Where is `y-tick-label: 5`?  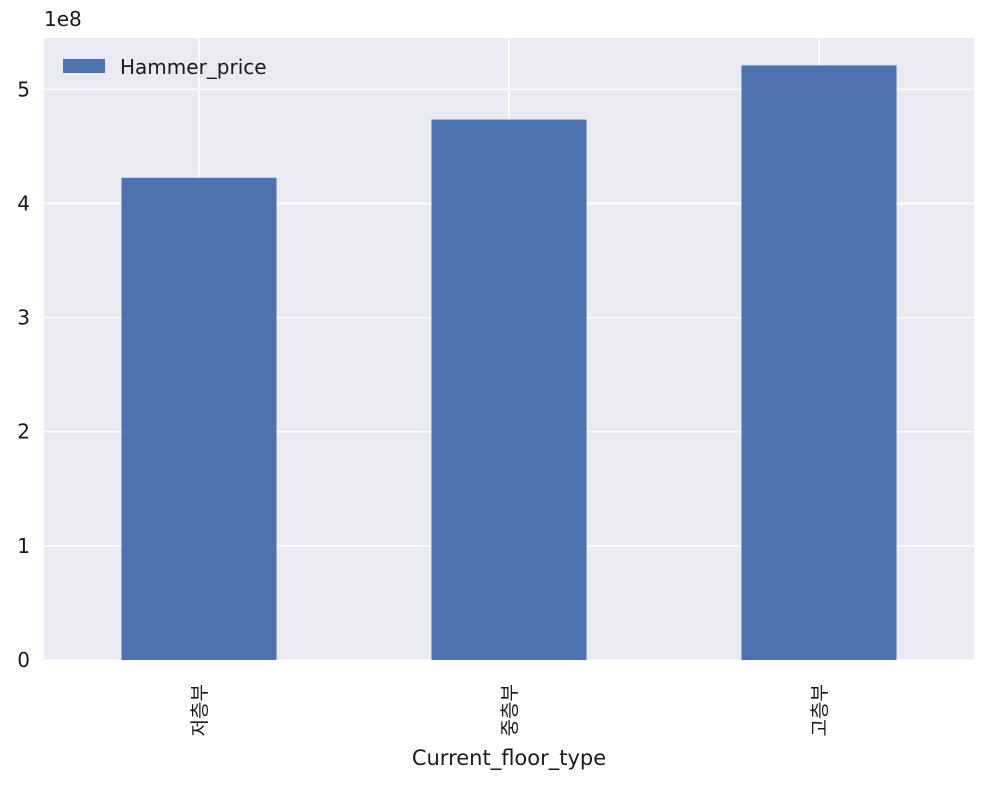 y-tick-label: 5 is located at coordinates (23, 89).